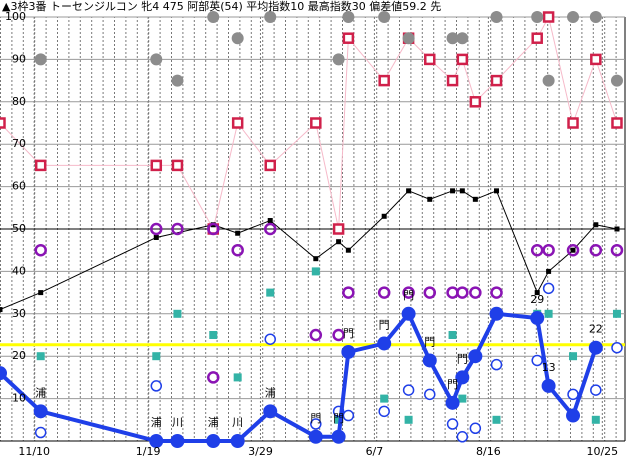  What do you see at coordinates (148, 451) in the screenshot?
I see `x-tick-label: 1/19` at bounding box center [148, 451].